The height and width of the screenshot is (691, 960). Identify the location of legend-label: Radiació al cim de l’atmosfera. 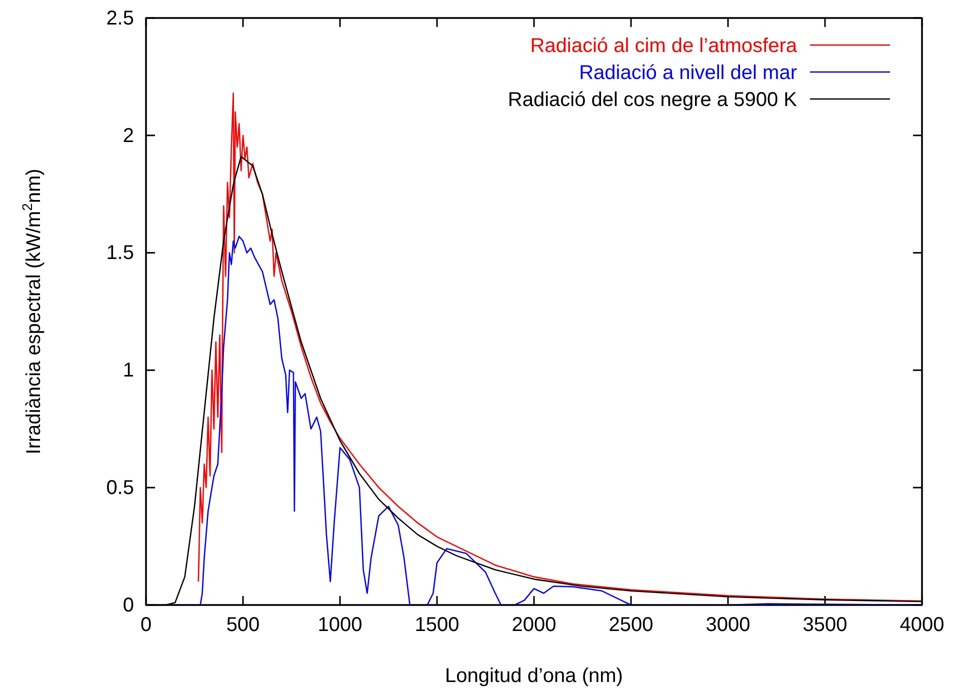
(664, 46).